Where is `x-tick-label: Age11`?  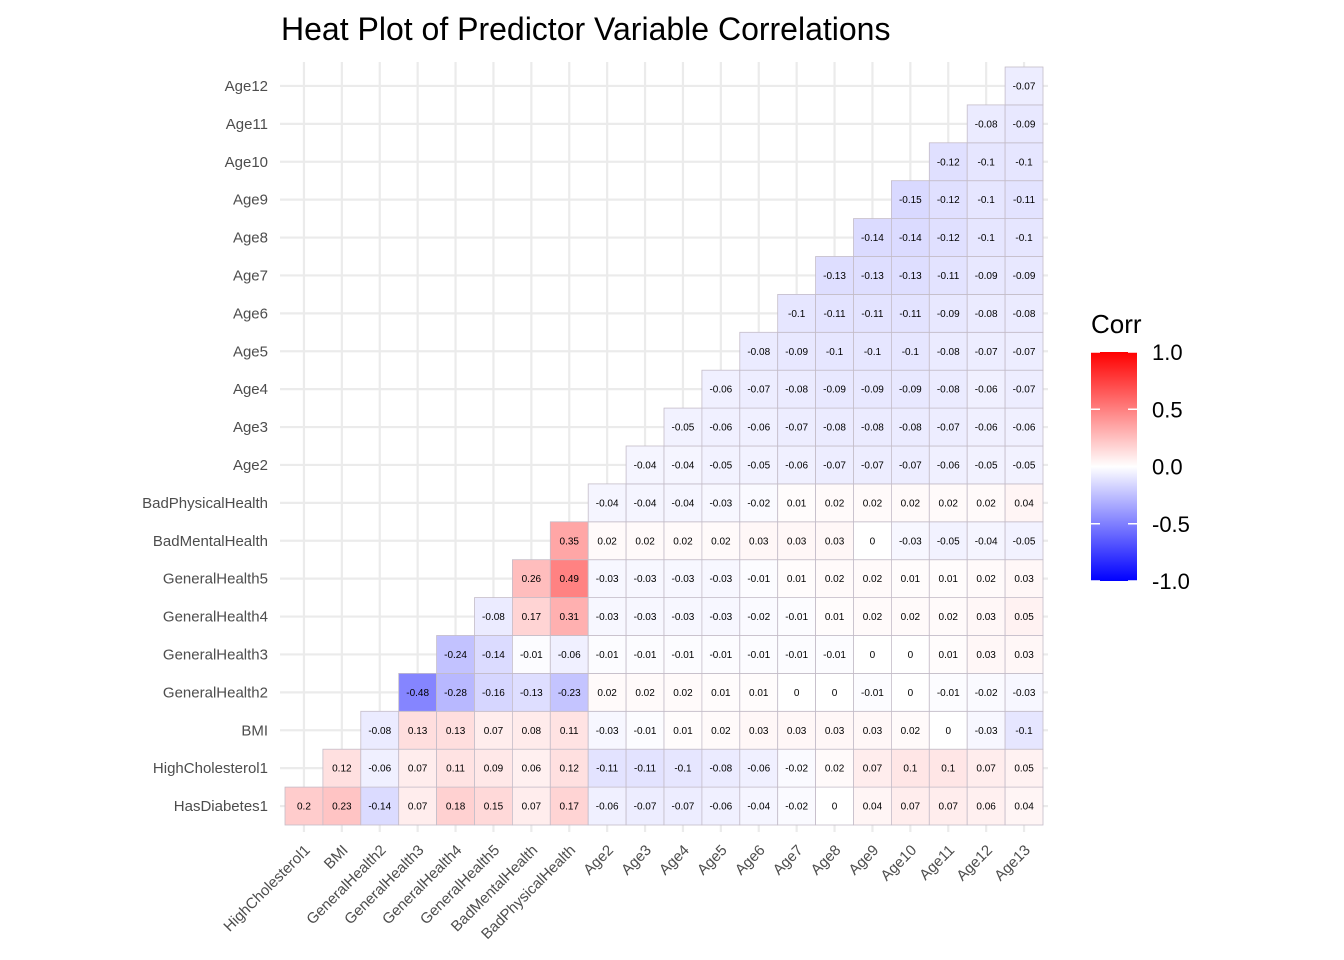 x-tick-label: Age11 is located at coordinates (937, 863).